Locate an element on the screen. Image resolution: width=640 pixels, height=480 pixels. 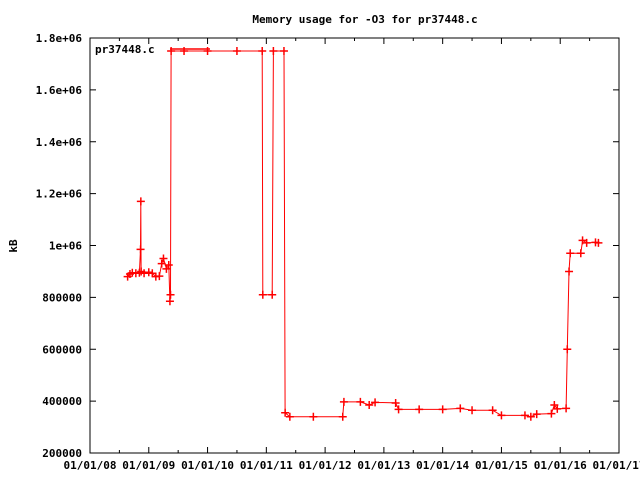
x-tick-label: 01/01/16 is located at coordinates (560, 465).